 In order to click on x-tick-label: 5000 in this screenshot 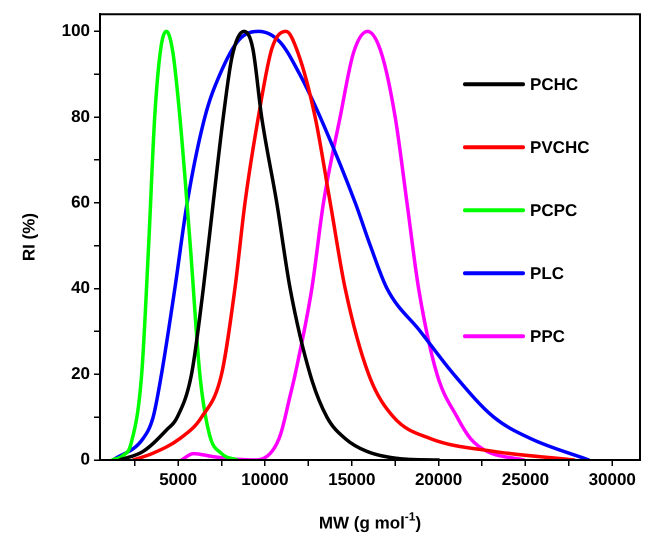, I will do `click(178, 479)`.